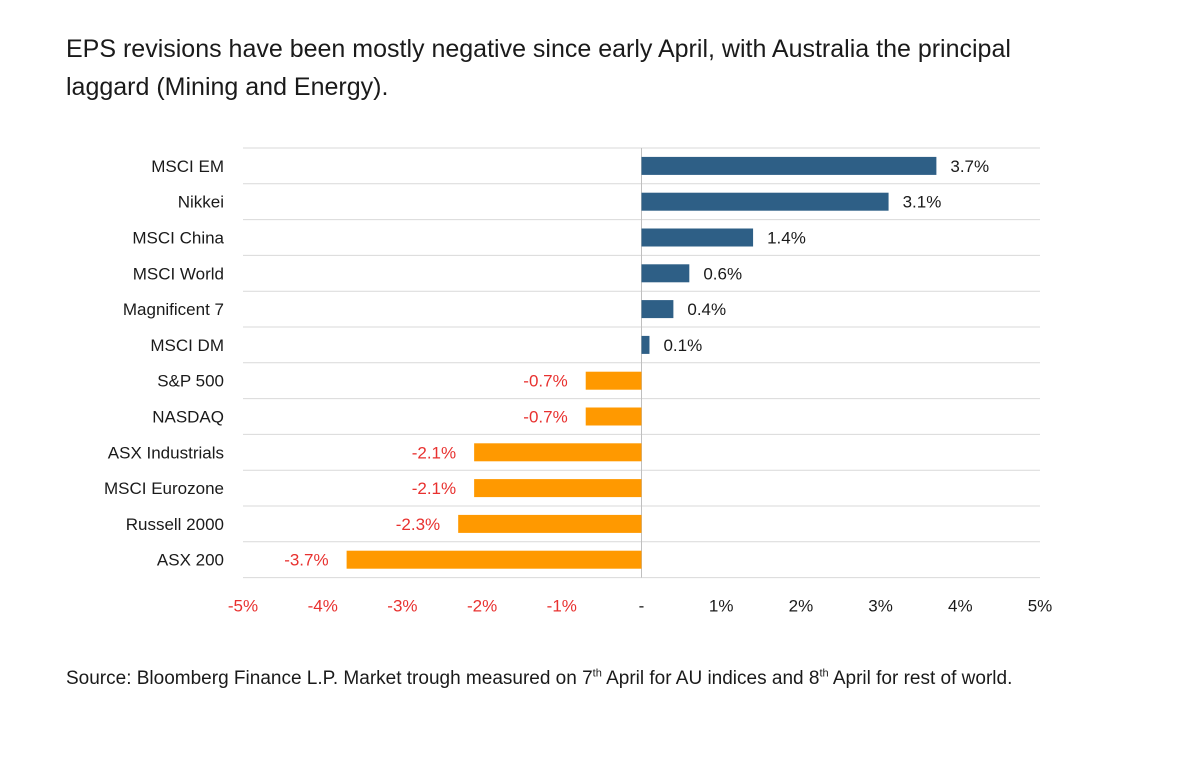  What do you see at coordinates (201, 202) in the screenshot?
I see `category-label: Nikkei` at bounding box center [201, 202].